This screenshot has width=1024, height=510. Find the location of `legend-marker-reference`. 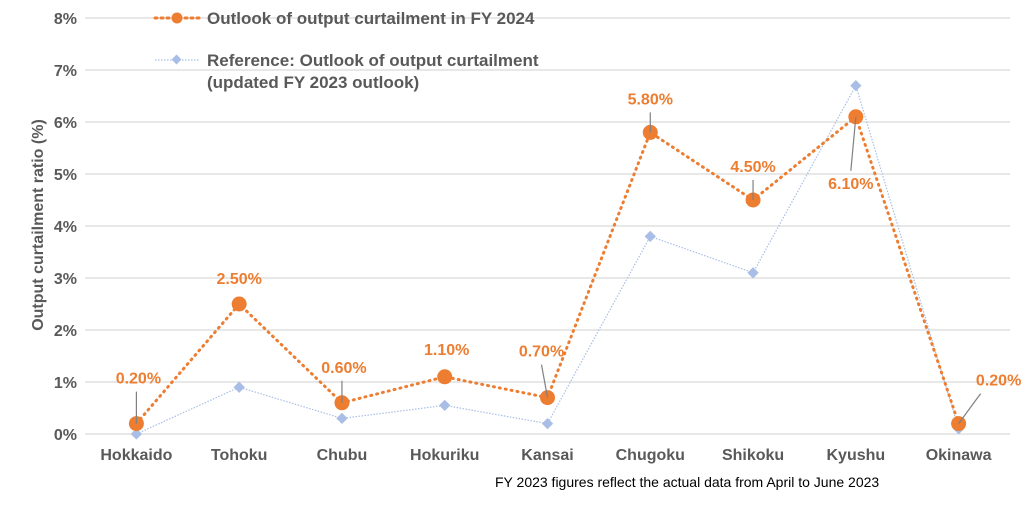

legend-marker-reference is located at coordinates (176, 59).